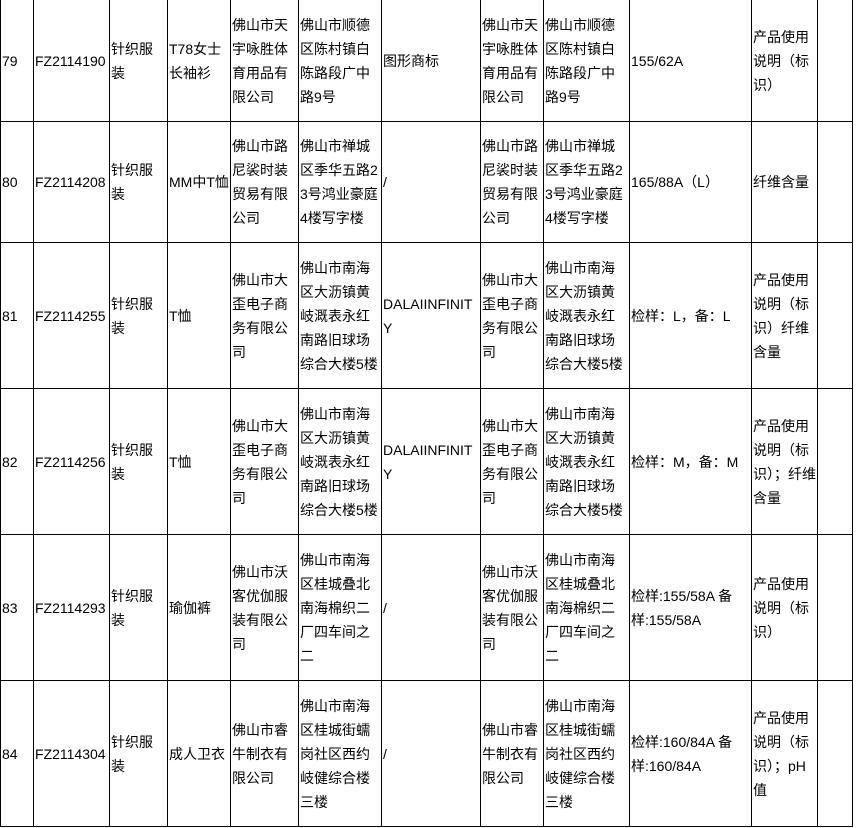 This screenshot has width=867, height=828. I want to click on cell-seller: 佛山市路尼裟时装贸易有限公司, so click(512, 182).